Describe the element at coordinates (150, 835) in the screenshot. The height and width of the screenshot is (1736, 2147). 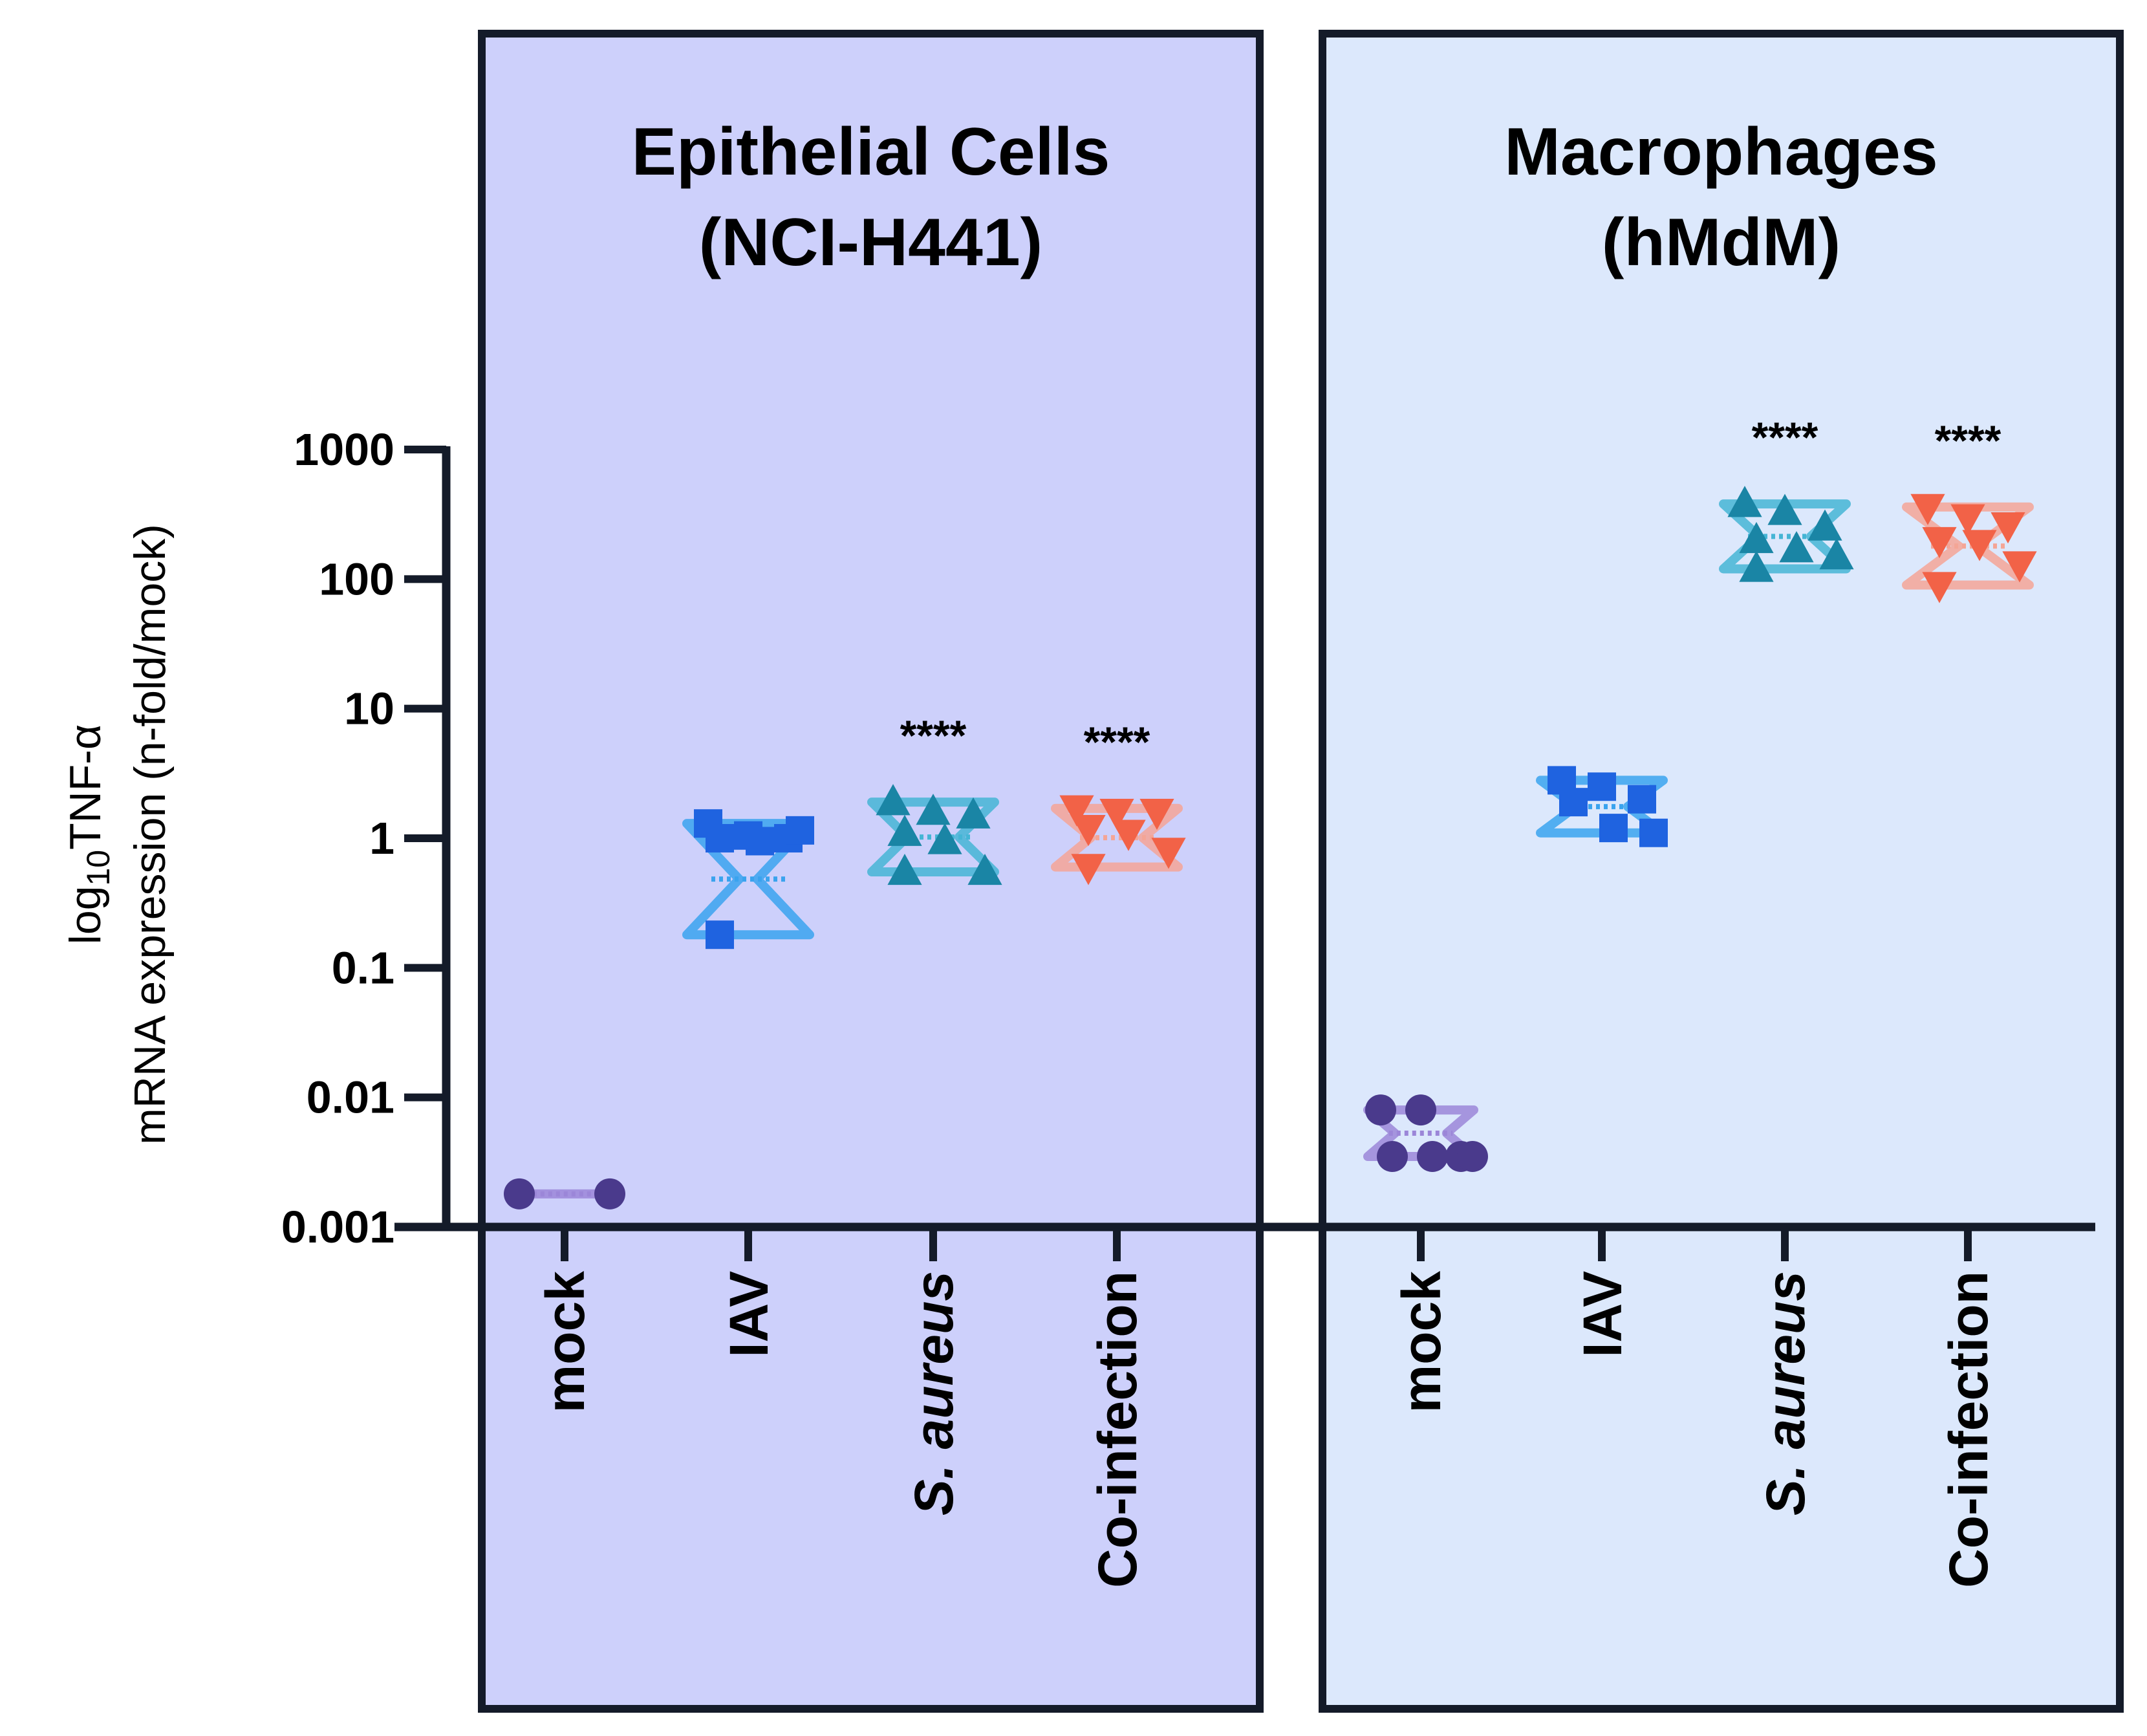
I see `y-axis-label-line2: mRNA expression (n-fold/mock)` at that location.